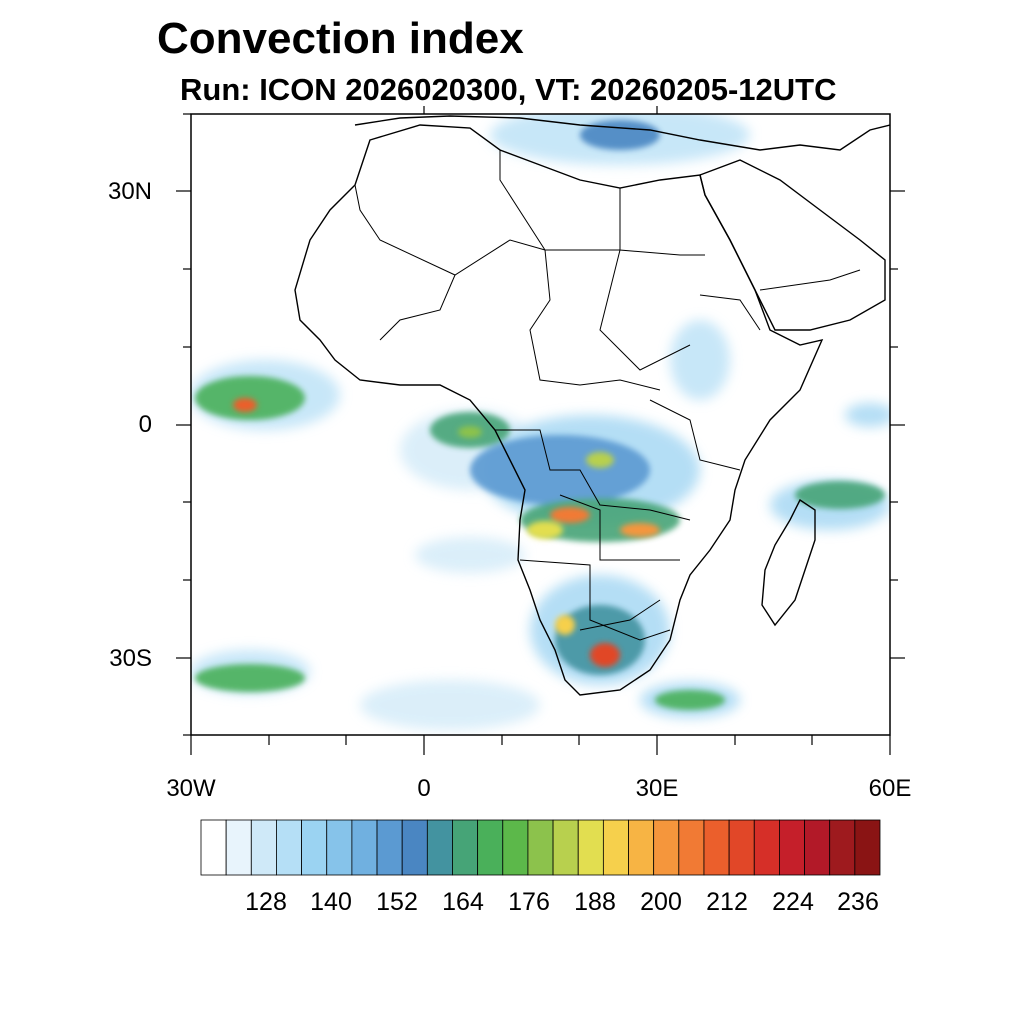  I want to click on field-south-atlantic, so click(470, 555).